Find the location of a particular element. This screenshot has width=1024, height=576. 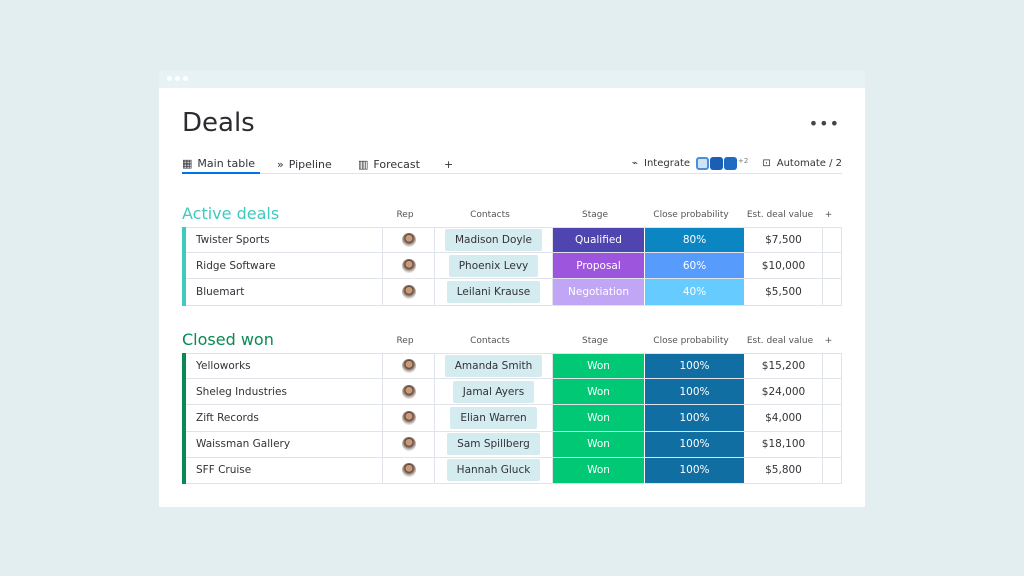

deal-name: Zift Records is located at coordinates (284, 418).